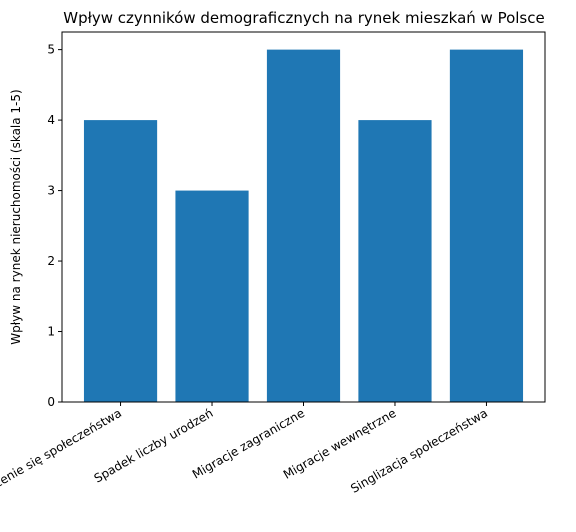  What do you see at coordinates (51, 191) in the screenshot?
I see `y-tick-label: 3` at bounding box center [51, 191].